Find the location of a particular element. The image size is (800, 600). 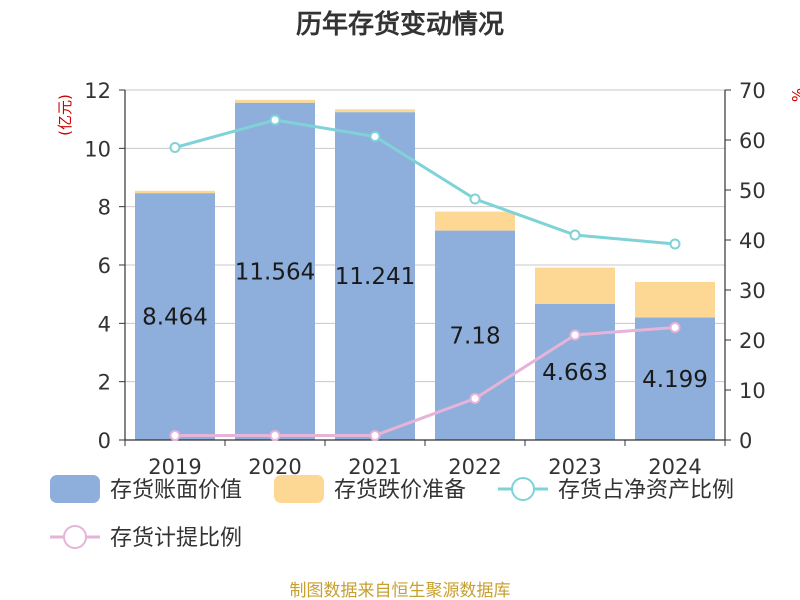

chart-title: 历年存货变动情况 is located at coordinates (400, 24).